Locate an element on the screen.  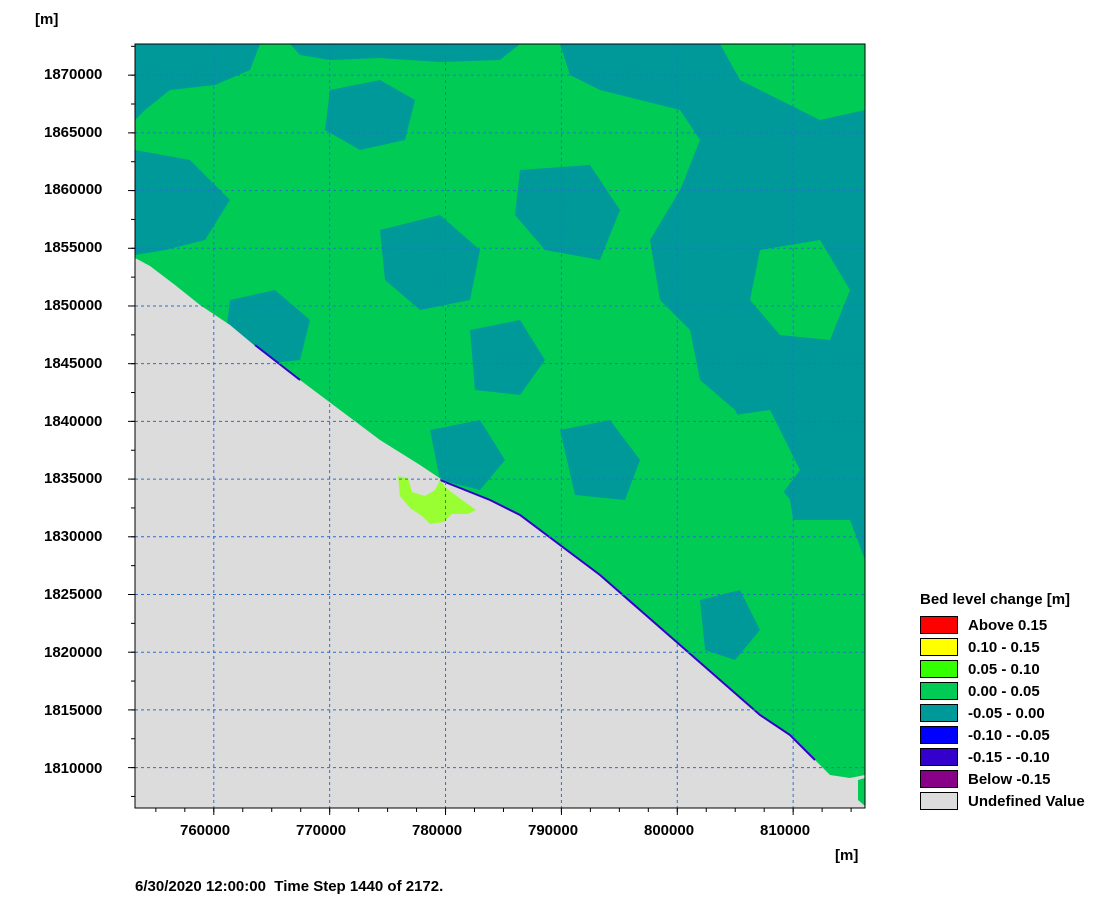
legend-label: 0.10 - 0.15 is located at coordinates (1004, 647).